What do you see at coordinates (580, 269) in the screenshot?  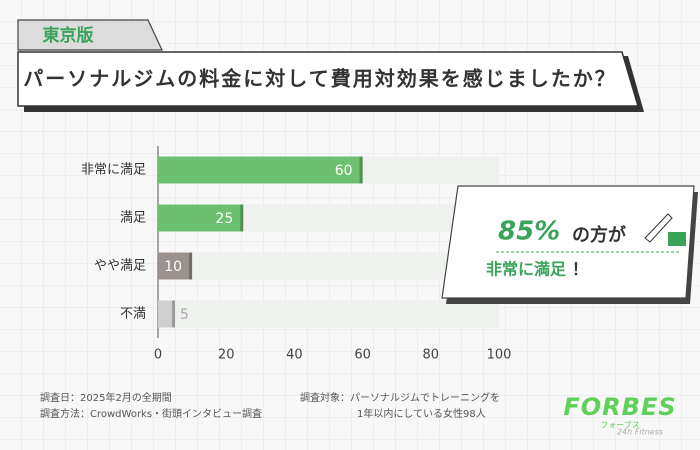 I see `callout-line2-mark: ！` at bounding box center [580, 269].